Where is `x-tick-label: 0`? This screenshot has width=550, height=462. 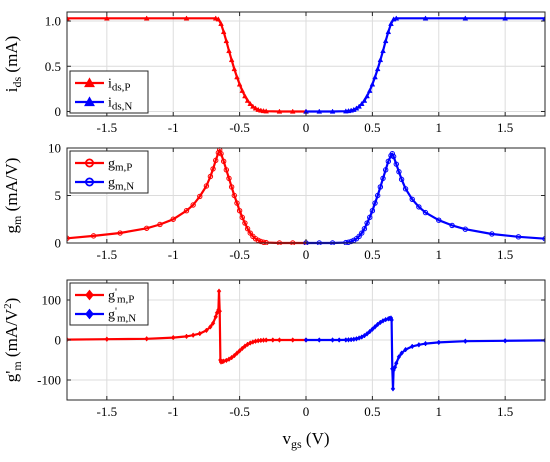
x-tick-label: 0 is located at coordinates (306, 254).